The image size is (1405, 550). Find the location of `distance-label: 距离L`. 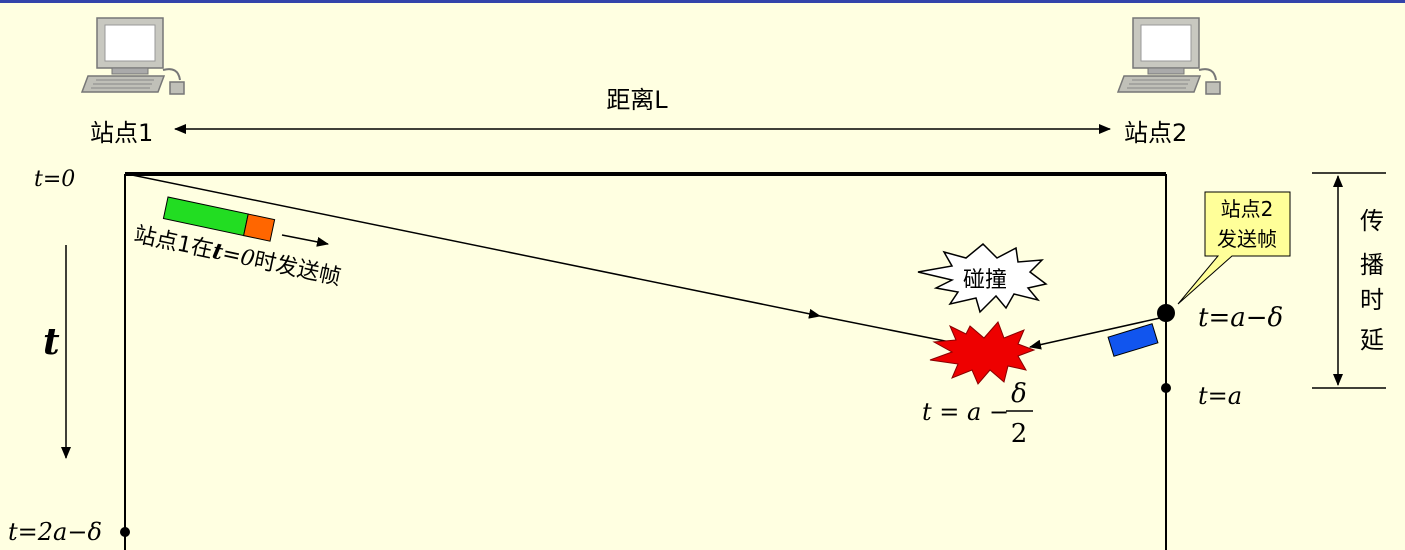

distance-label: 距离L is located at coordinates (637, 100).